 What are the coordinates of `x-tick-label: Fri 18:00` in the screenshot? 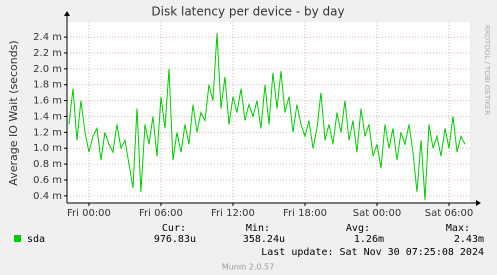 It's located at (305, 213).